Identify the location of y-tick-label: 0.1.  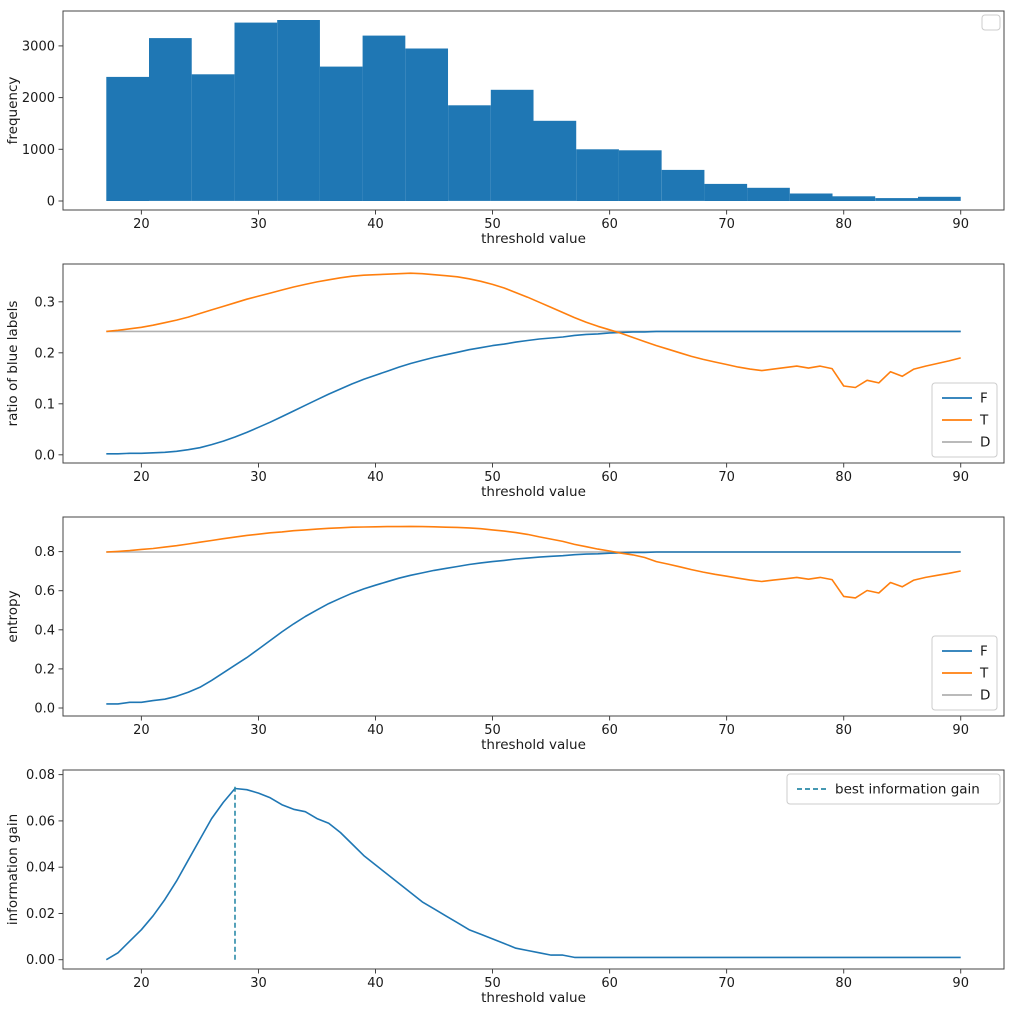
(44, 404).